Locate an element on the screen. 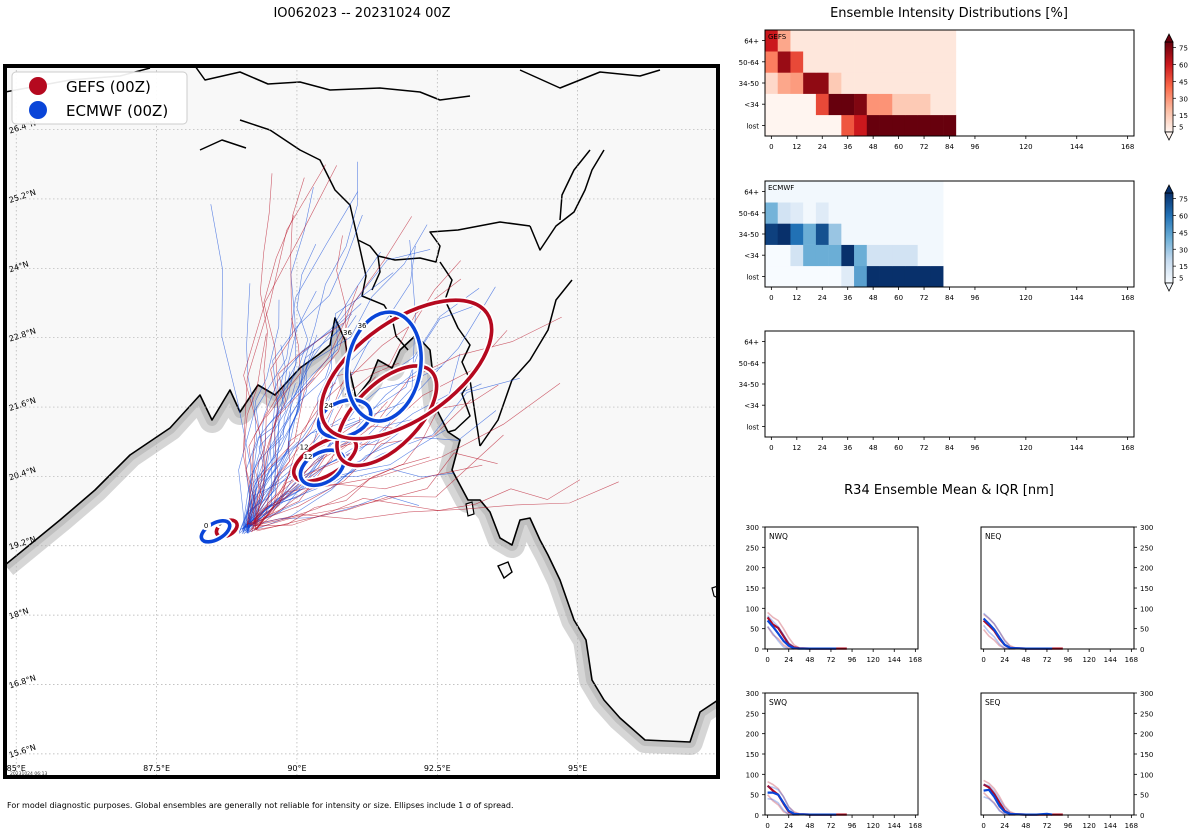 The height and width of the screenshot is (840, 1200). y-tick-label: 34-50 is located at coordinates (749, 84).